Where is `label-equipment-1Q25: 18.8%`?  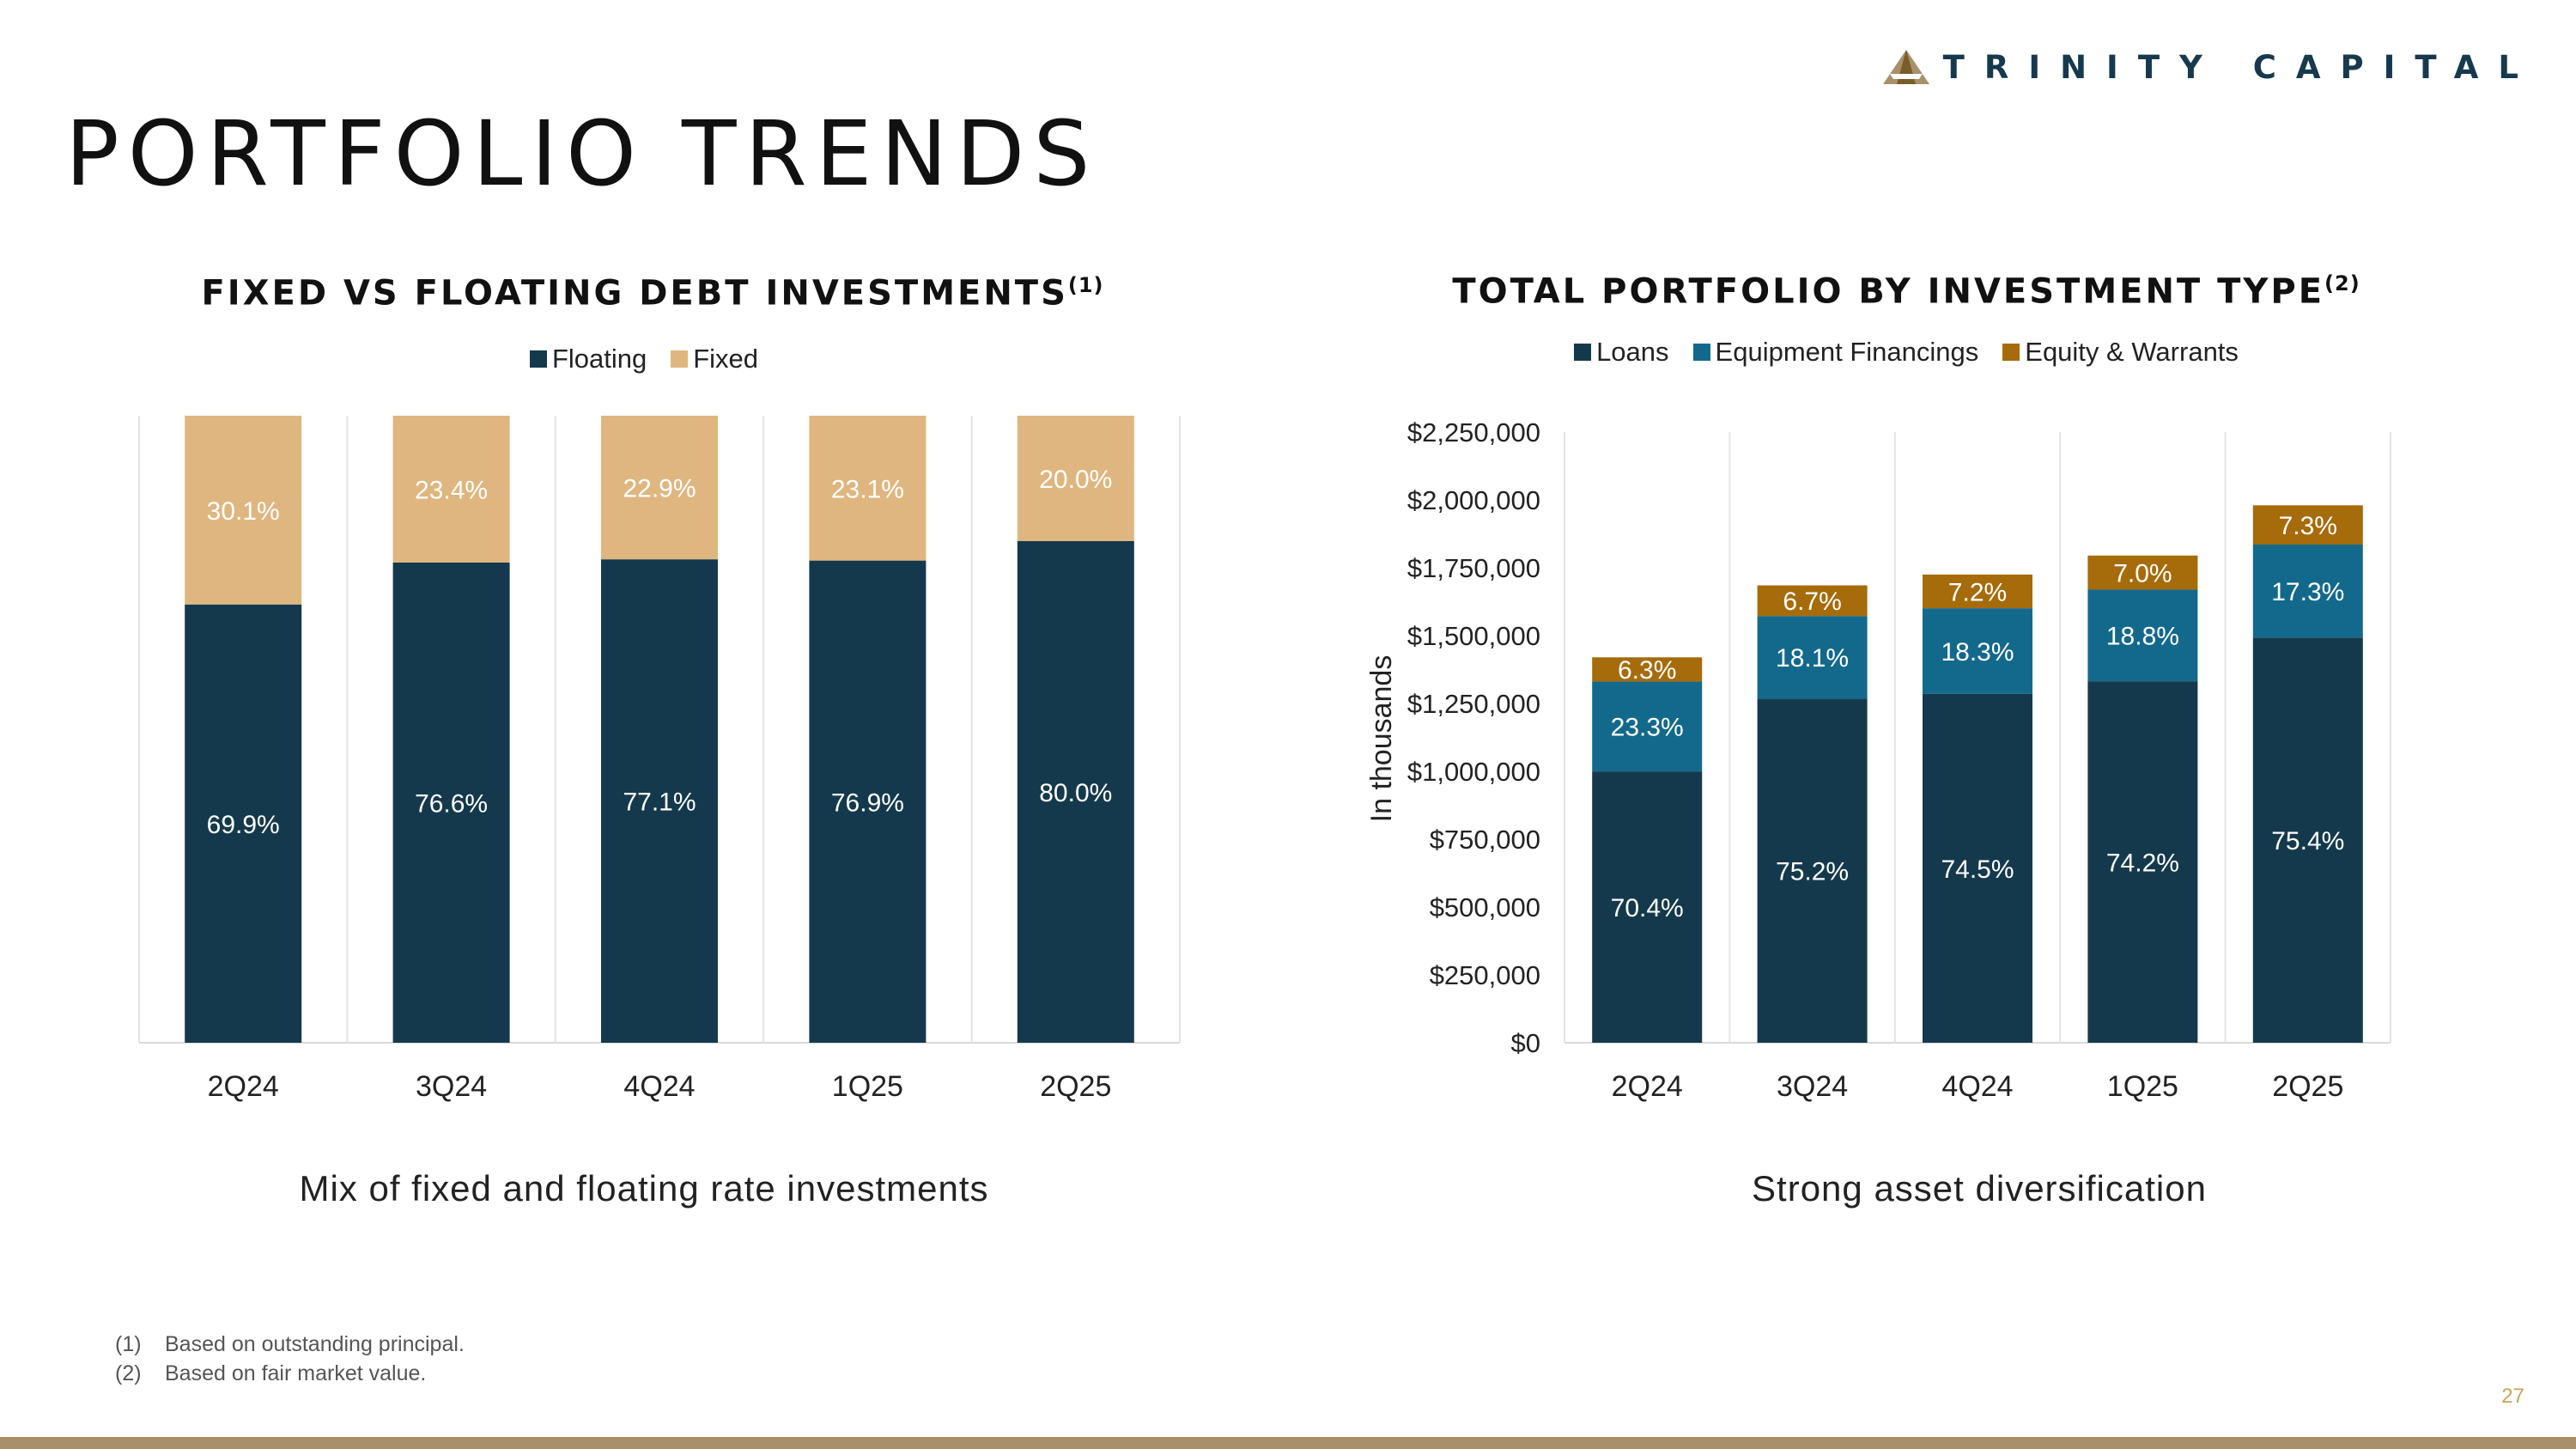 label-equipment-1Q25: 18.8% is located at coordinates (2142, 637).